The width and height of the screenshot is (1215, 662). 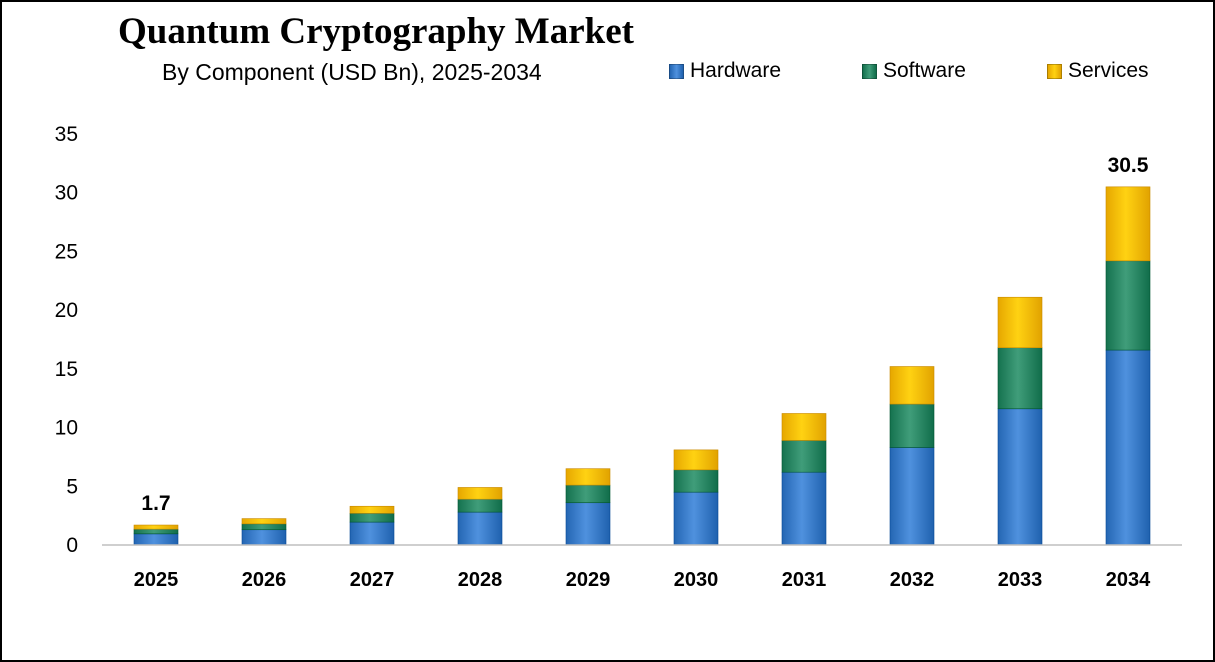 I want to click on legend-item-hardware: Hardware, so click(x=725, y=71).